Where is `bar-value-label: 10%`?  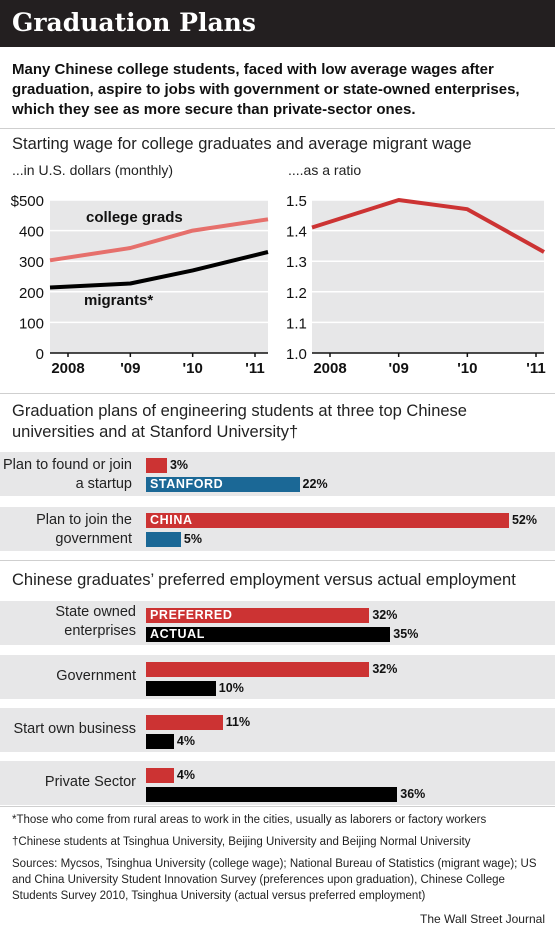
bar-value-label: 10% is located at coordinates (231, 688).